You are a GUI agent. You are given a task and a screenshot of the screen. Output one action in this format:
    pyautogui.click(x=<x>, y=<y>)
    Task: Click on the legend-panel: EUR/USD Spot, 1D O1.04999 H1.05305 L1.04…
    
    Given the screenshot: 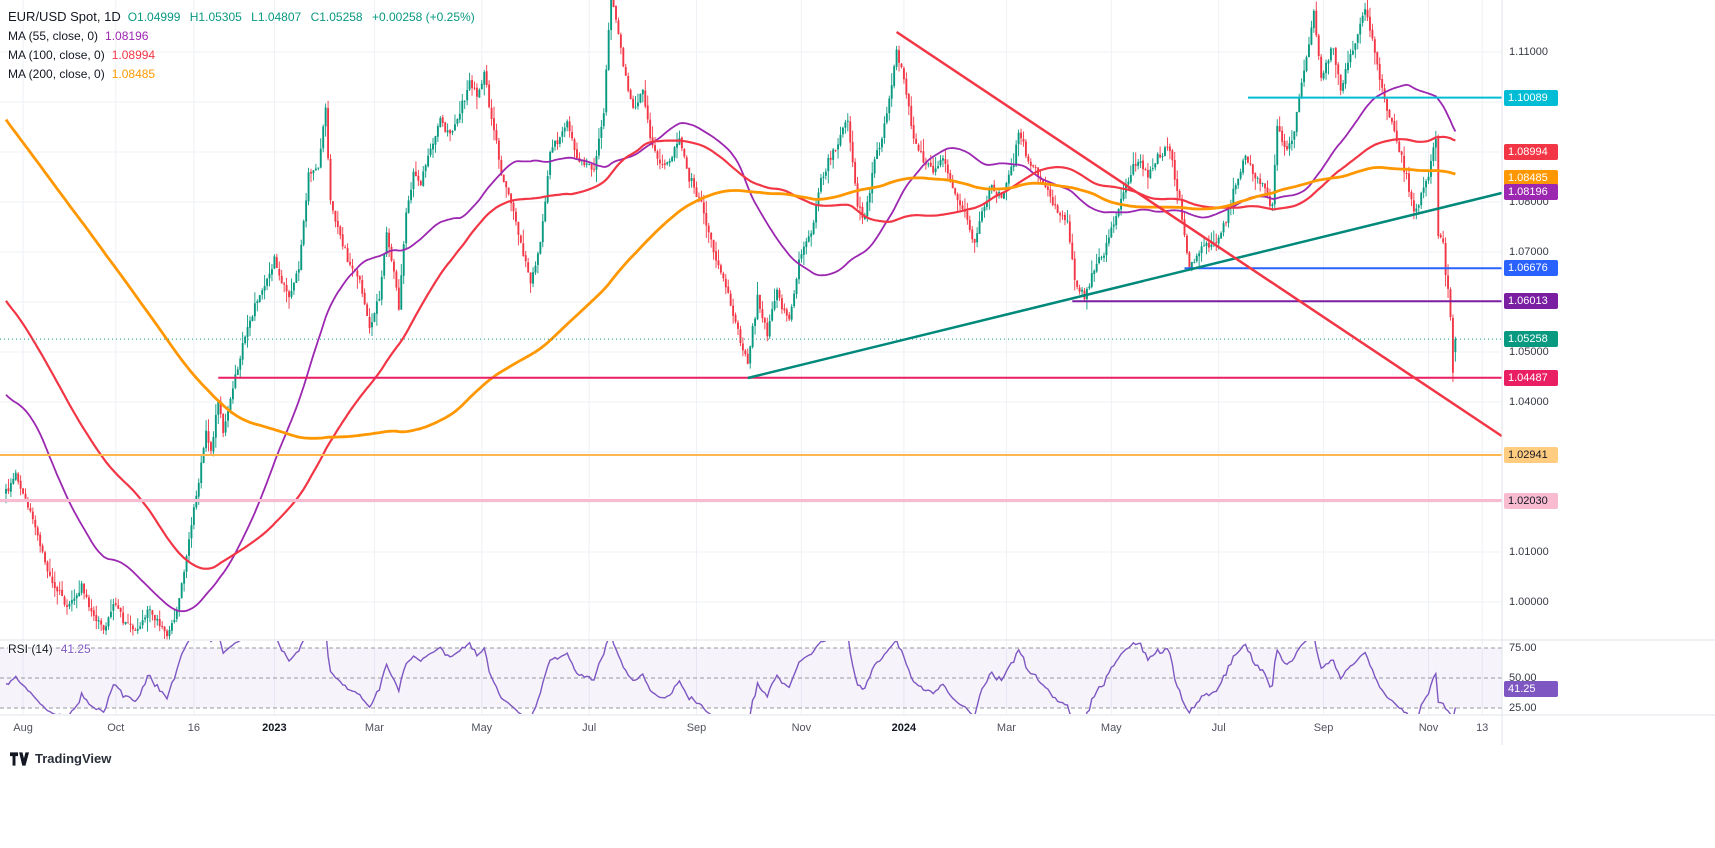 What is the action you would take?
    pyautogui.click(x=244, y=45)
    